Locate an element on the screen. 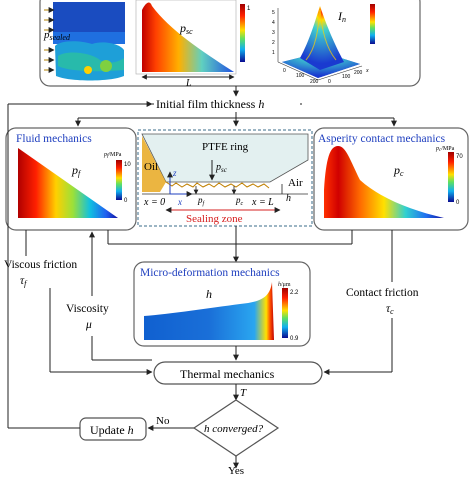 The width and height of the screenshot is (474, 479). surface-colorbar is located at coordinates (372, 24).